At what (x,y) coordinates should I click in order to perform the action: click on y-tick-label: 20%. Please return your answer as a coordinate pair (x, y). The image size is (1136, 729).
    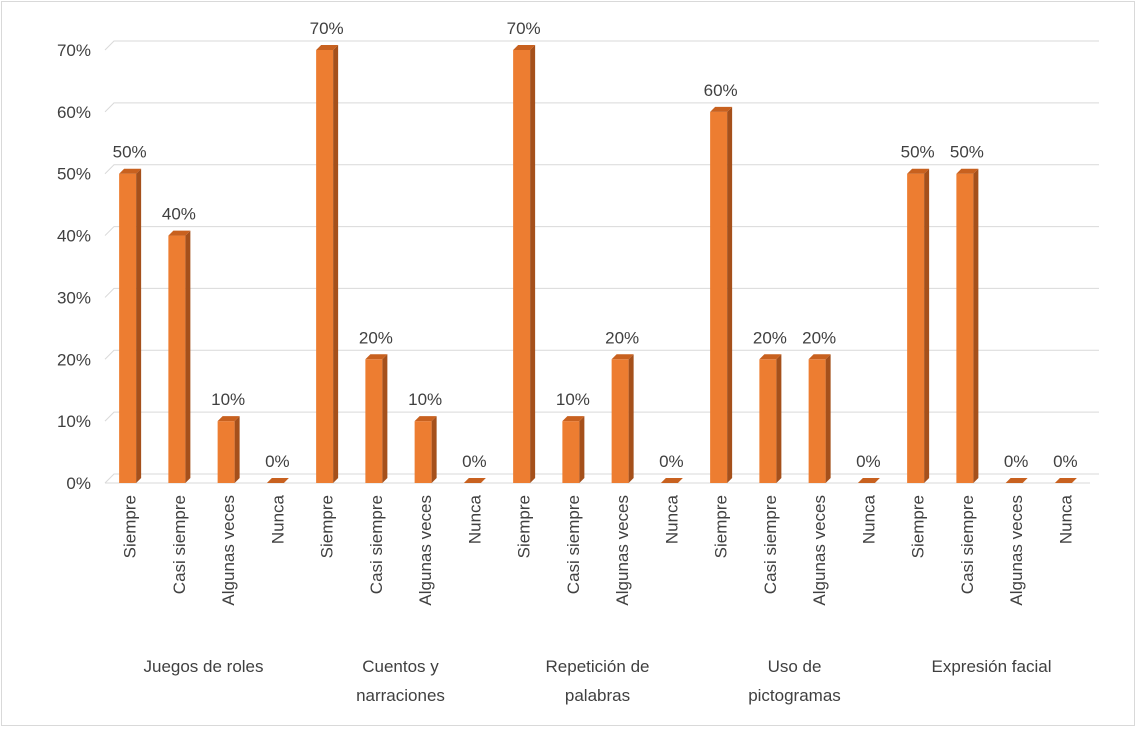
    Looking at the image, I should click on (74, 359).